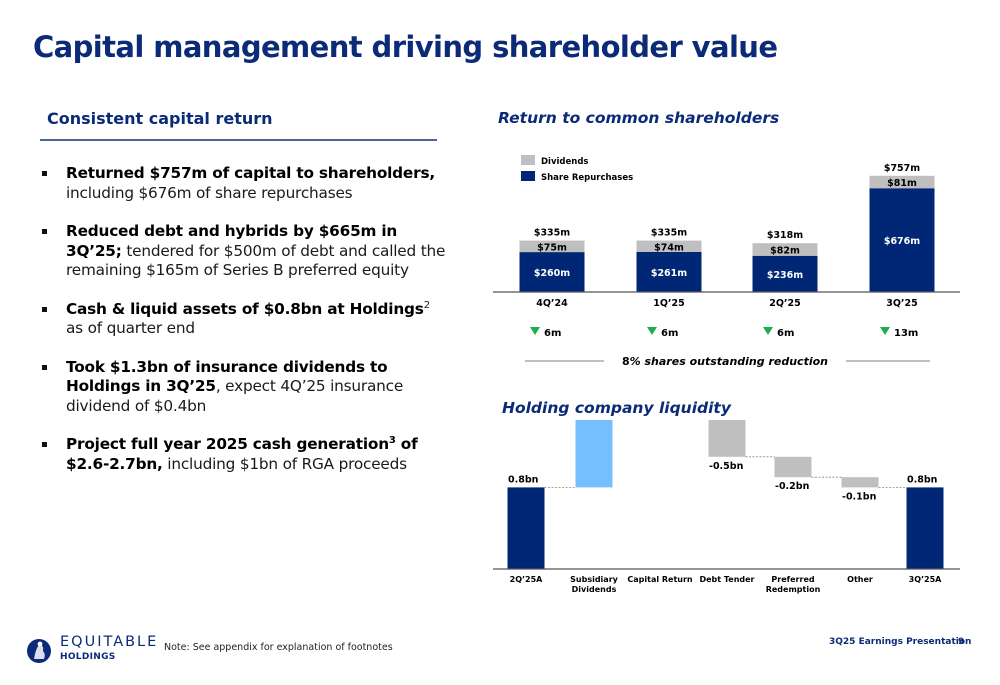  What do you see at coordinates (426, 305) in the screenshot?
I see `footnote-marker: 2` at bounding box center [426, 305].